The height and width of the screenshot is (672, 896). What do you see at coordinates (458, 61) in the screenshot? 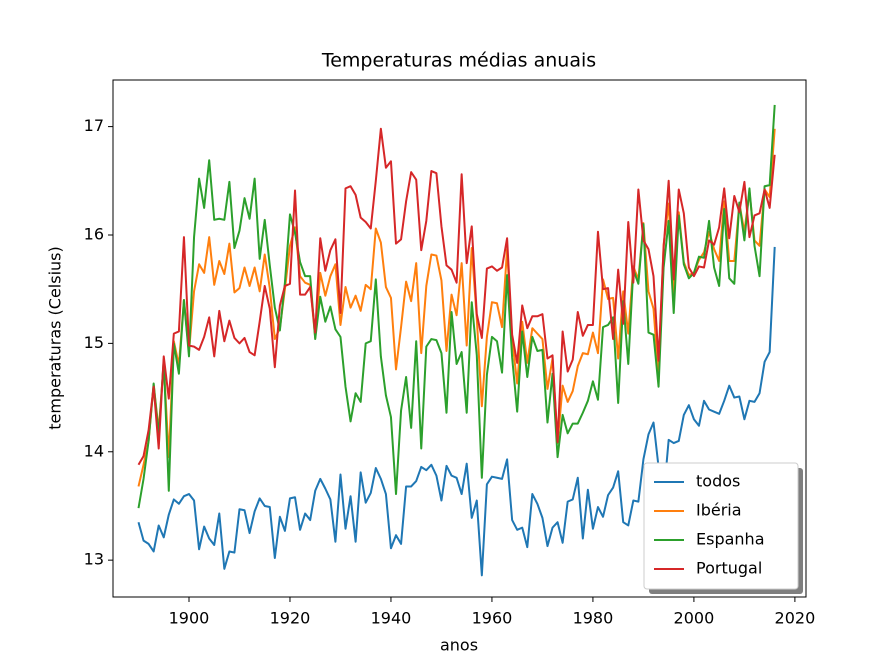
I see `chart-title: Temperaturas médias anuais` at bounding box center [458, 61].